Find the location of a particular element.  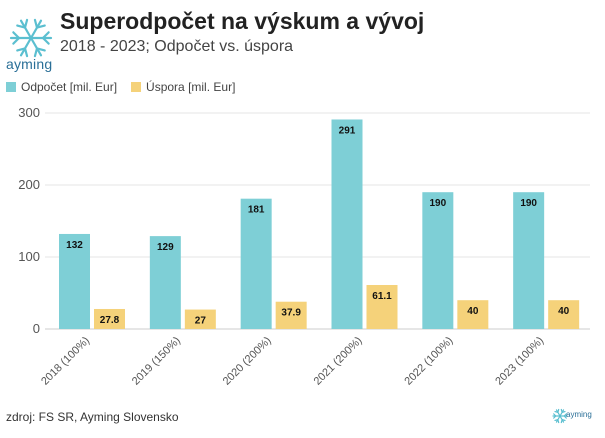

data-label: 61.1 is located at coordinates (382, 296).